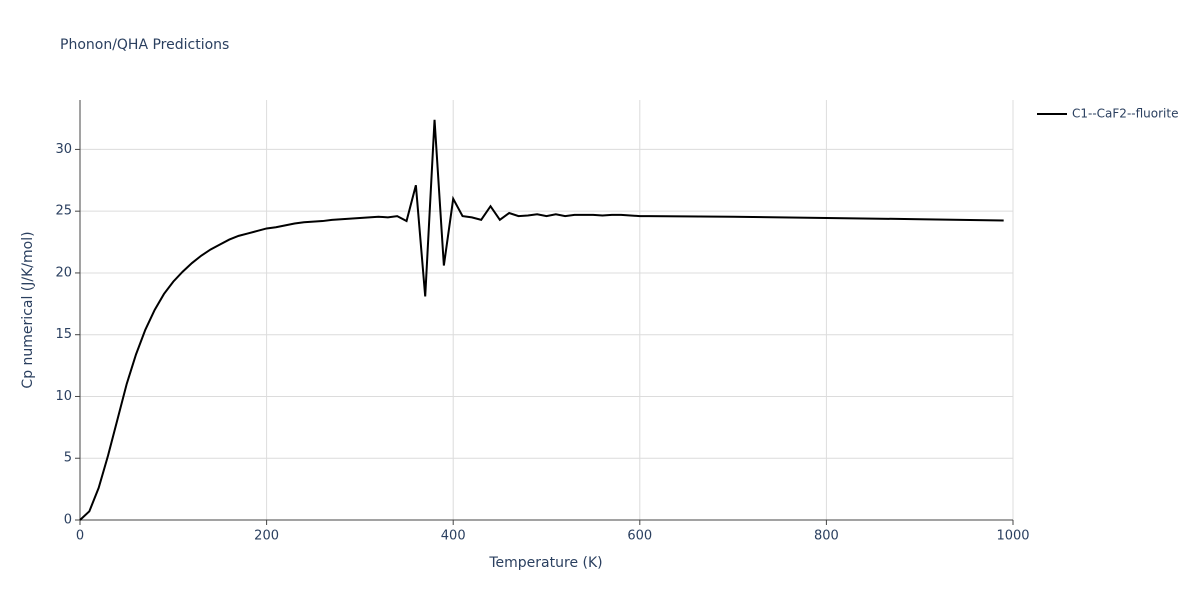 The height and width of the screenshot is (604, 1200). What do you see at coordinates (80, 536) in the screenshot?
I see `x-tick-label: 0` at bounding box center [80, 536].